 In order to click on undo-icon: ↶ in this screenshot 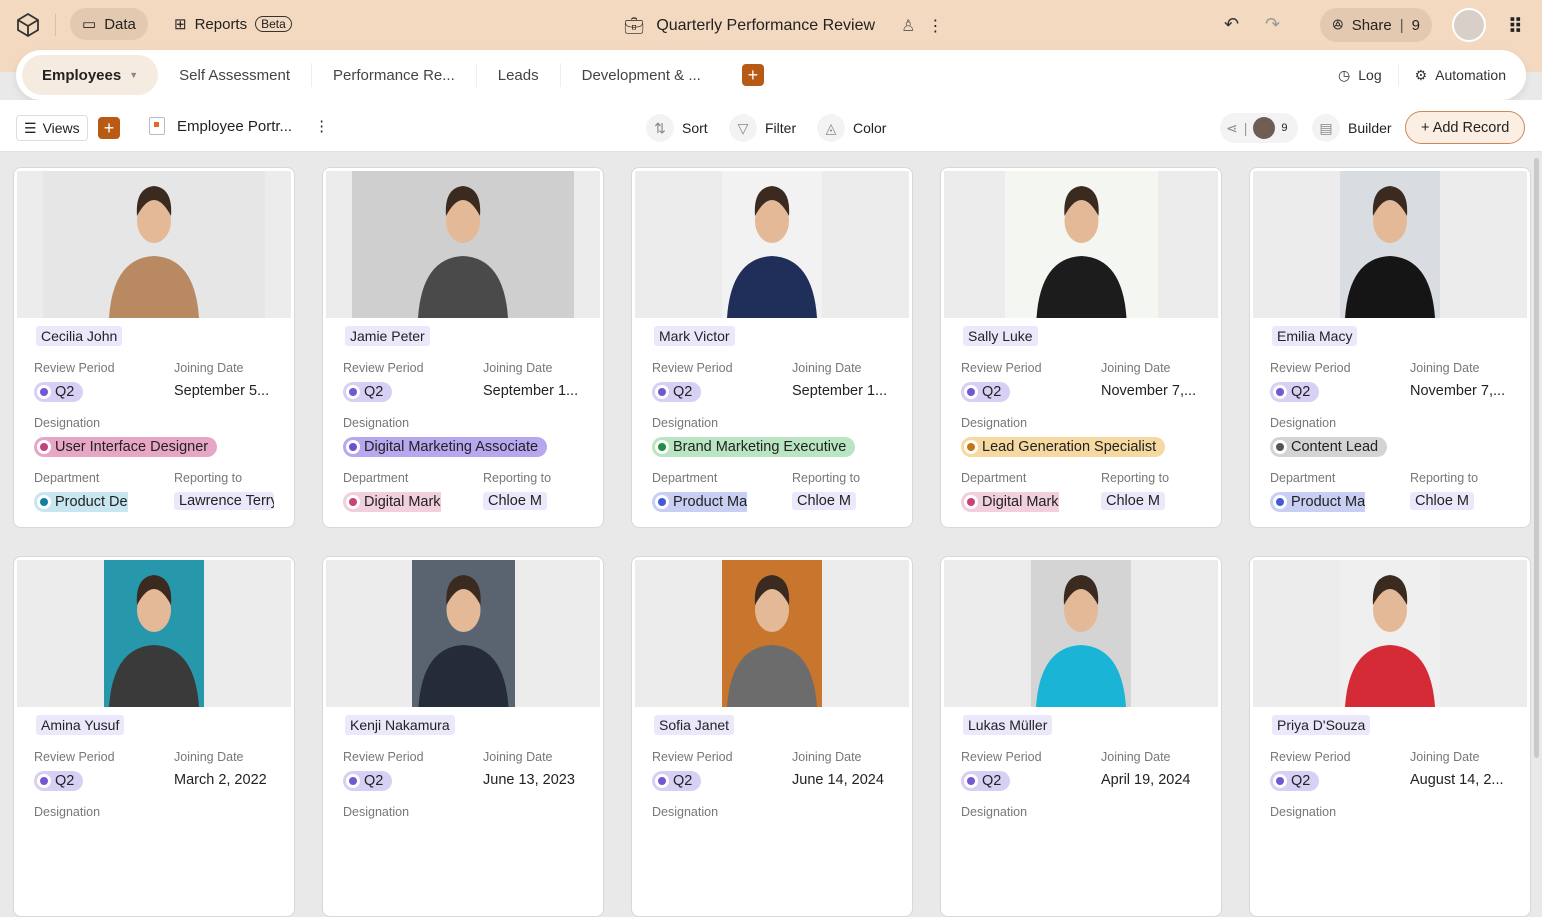, I will do `click(1232, 24)`.